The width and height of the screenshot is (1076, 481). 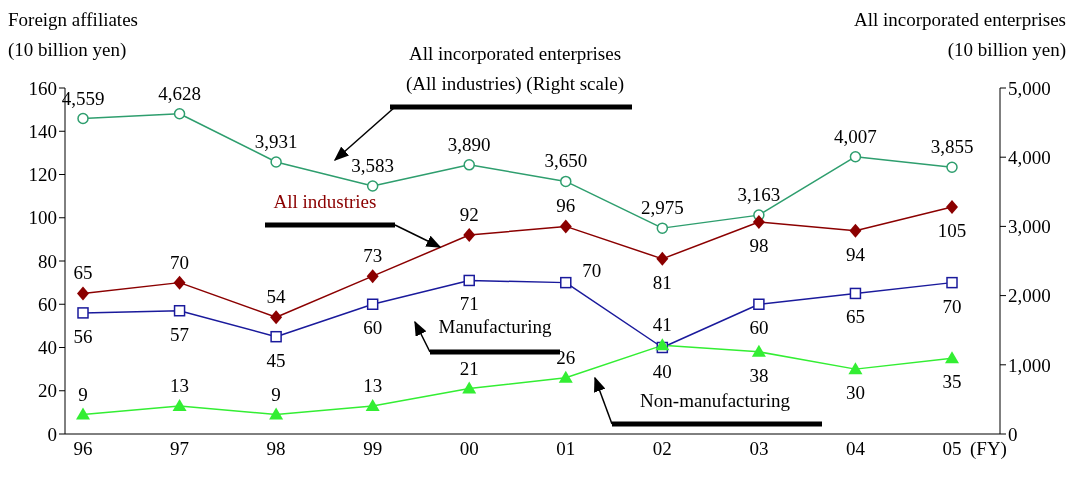 I want to click on y-tick-label: 80, so click(x=47, y=261).